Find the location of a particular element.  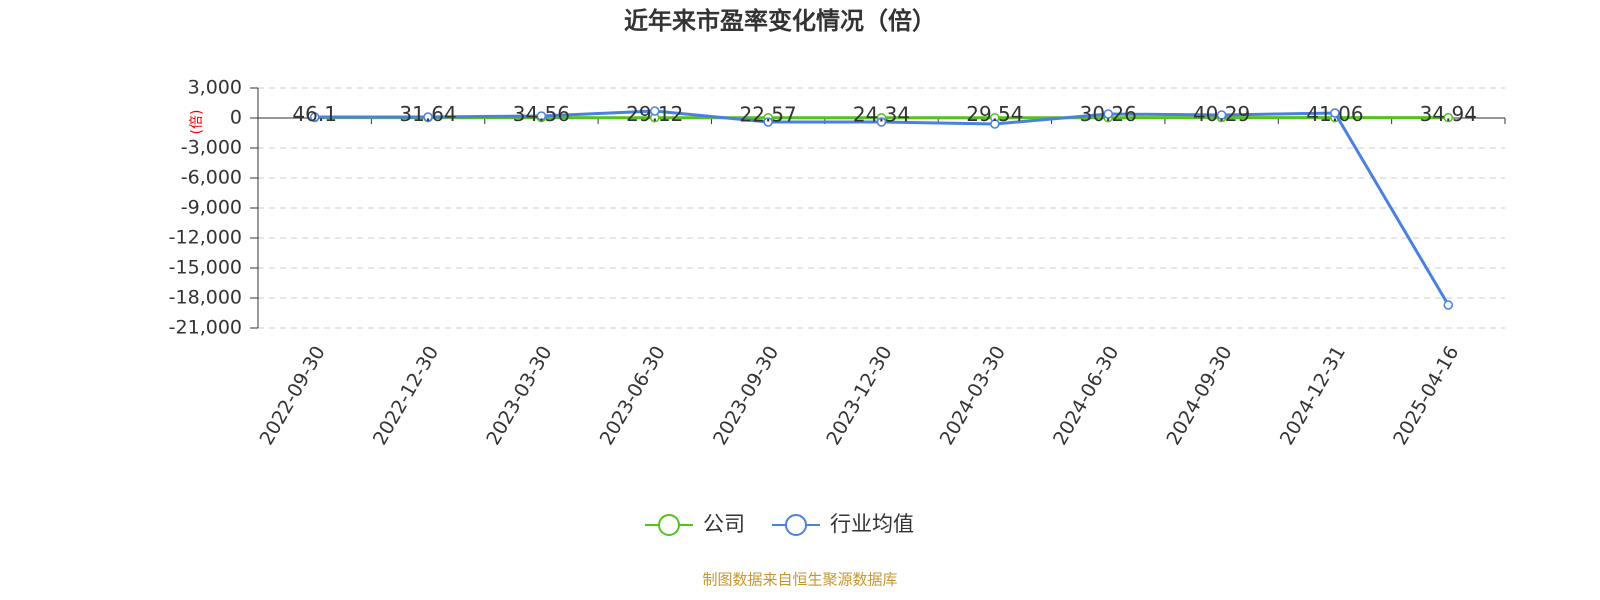

source-note: 制图数据来自恒生聚源数据库 is located at coordinates (799, 580).